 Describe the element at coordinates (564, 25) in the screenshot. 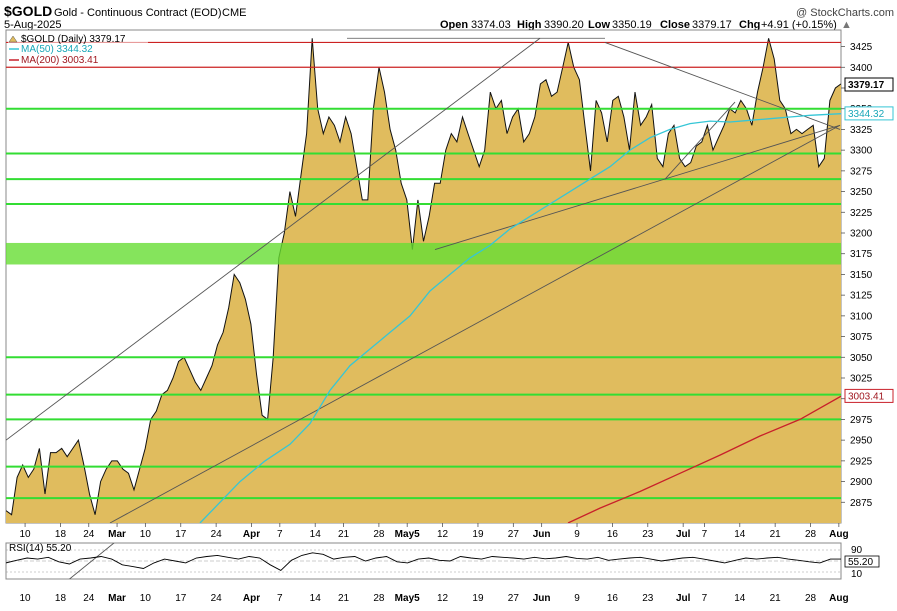

I see `high-value: 3390.20` at that location.